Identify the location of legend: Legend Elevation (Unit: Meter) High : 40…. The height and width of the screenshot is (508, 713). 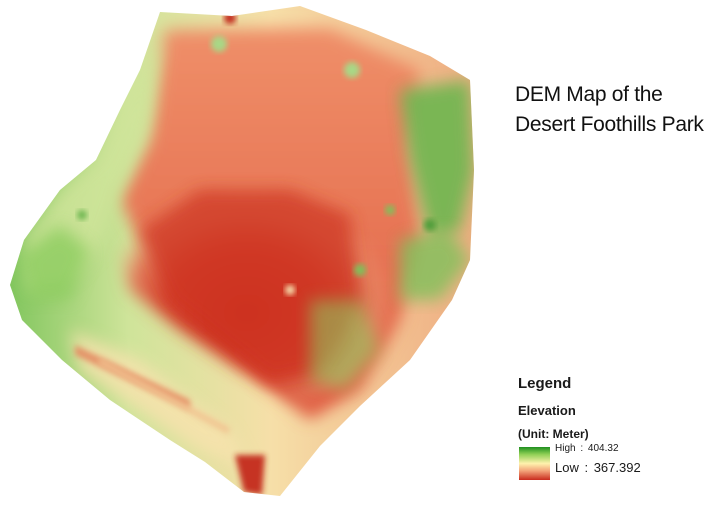
(611, 433).